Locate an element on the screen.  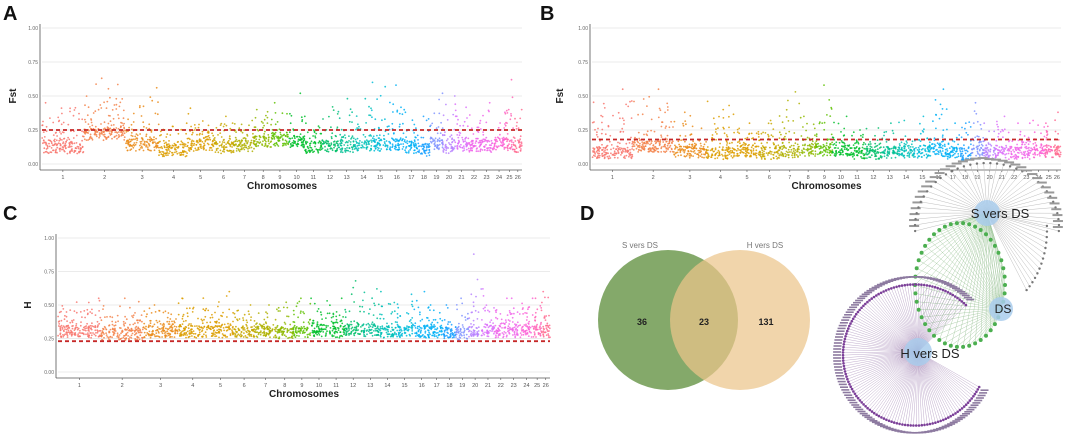
chromosome-26-points is located at coordinates (517, 131).